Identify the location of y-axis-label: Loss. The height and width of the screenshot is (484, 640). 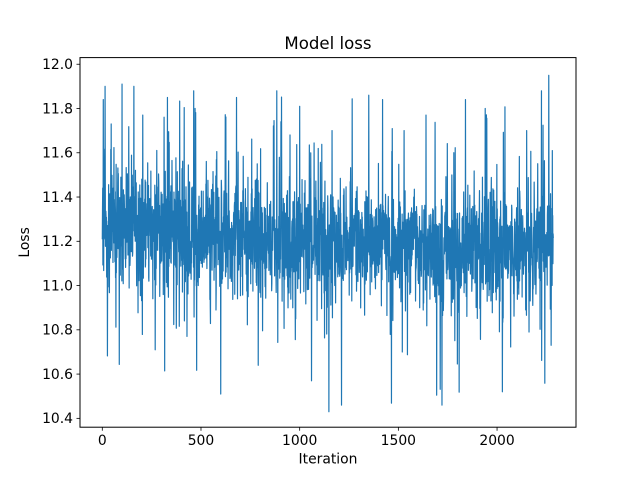
(25, 242).